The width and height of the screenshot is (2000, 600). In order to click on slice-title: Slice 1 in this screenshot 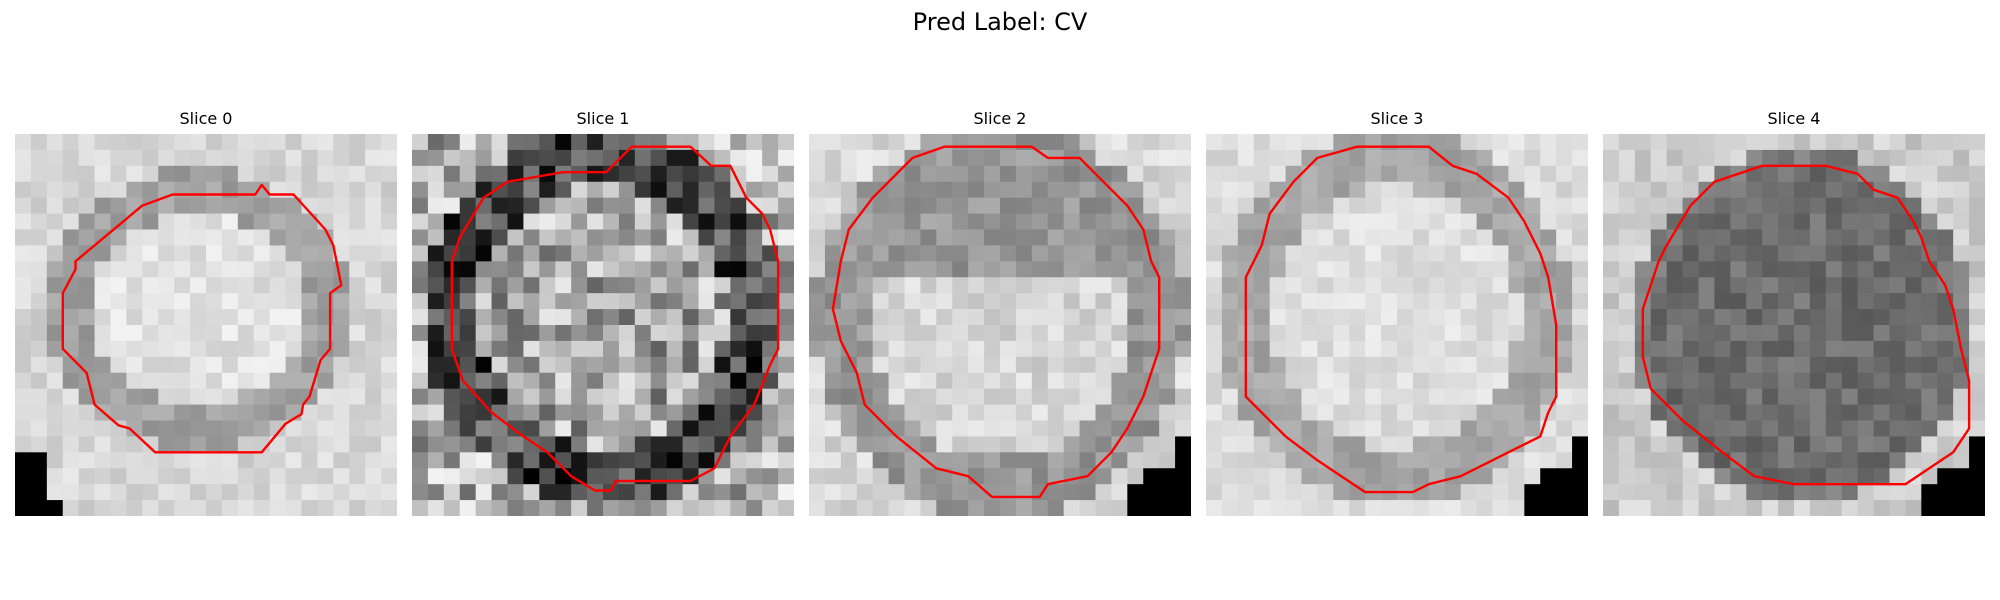, I will do `click(603, 118)`.